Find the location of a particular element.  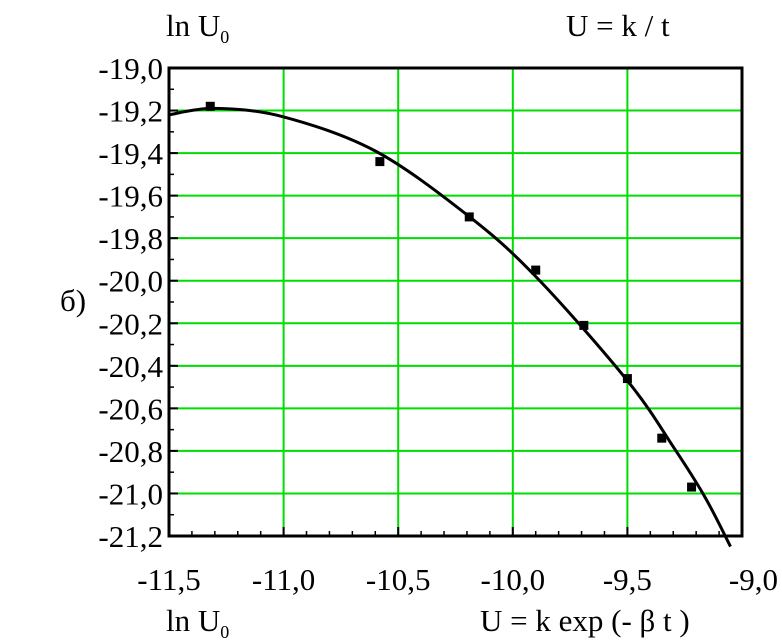

y-tick-label: -20,8 is located at coordinates (130, 451).